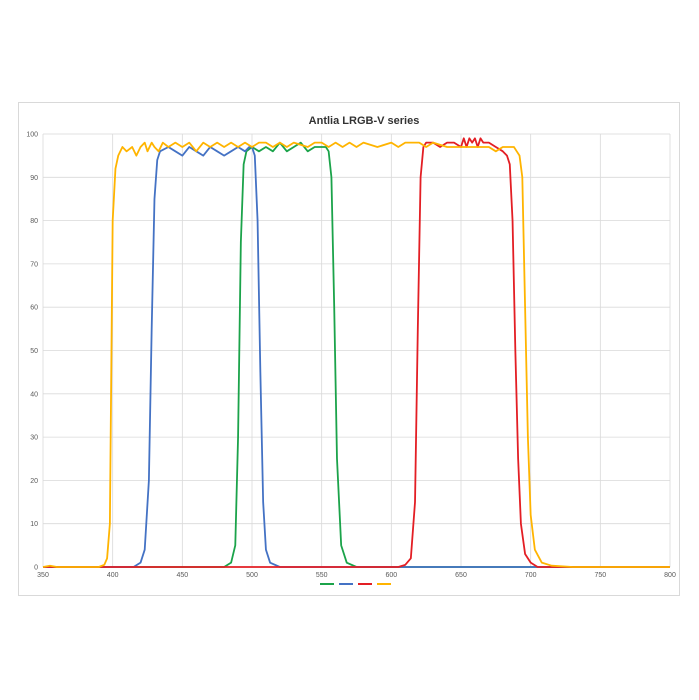 Image resolution: width=699 pixels, height=700 pixels. What do you see at coordinates (32, 135) in the screenshot?
I see `y-tick-label: 100` at bounding box center [32, 135].